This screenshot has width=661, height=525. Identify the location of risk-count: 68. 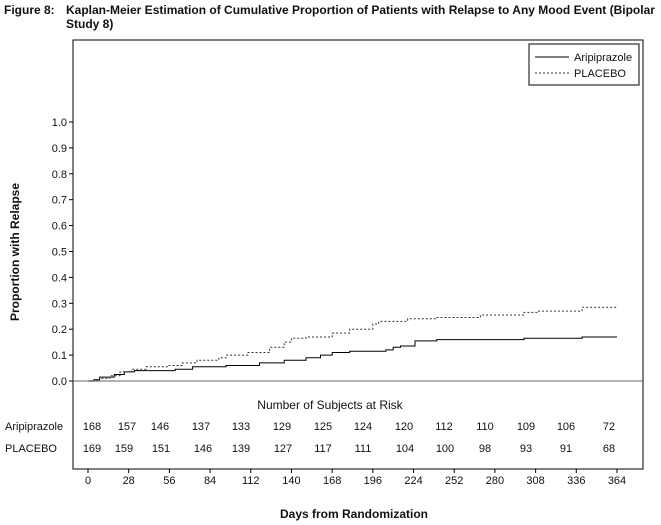
(609, 449).